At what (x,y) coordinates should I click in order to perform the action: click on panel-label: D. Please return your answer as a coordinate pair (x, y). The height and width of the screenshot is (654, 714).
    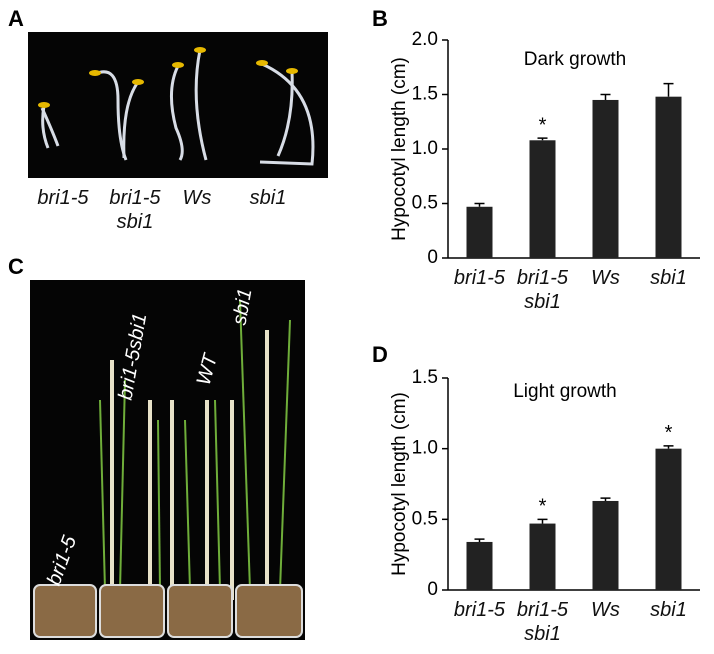
    Looking at the image, I should click on (380, 354).